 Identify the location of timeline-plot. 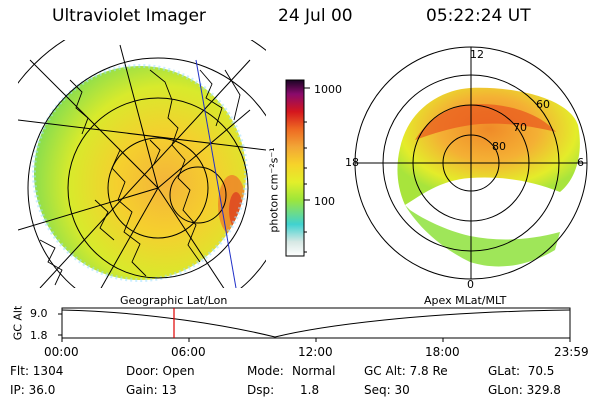
(314, 324).